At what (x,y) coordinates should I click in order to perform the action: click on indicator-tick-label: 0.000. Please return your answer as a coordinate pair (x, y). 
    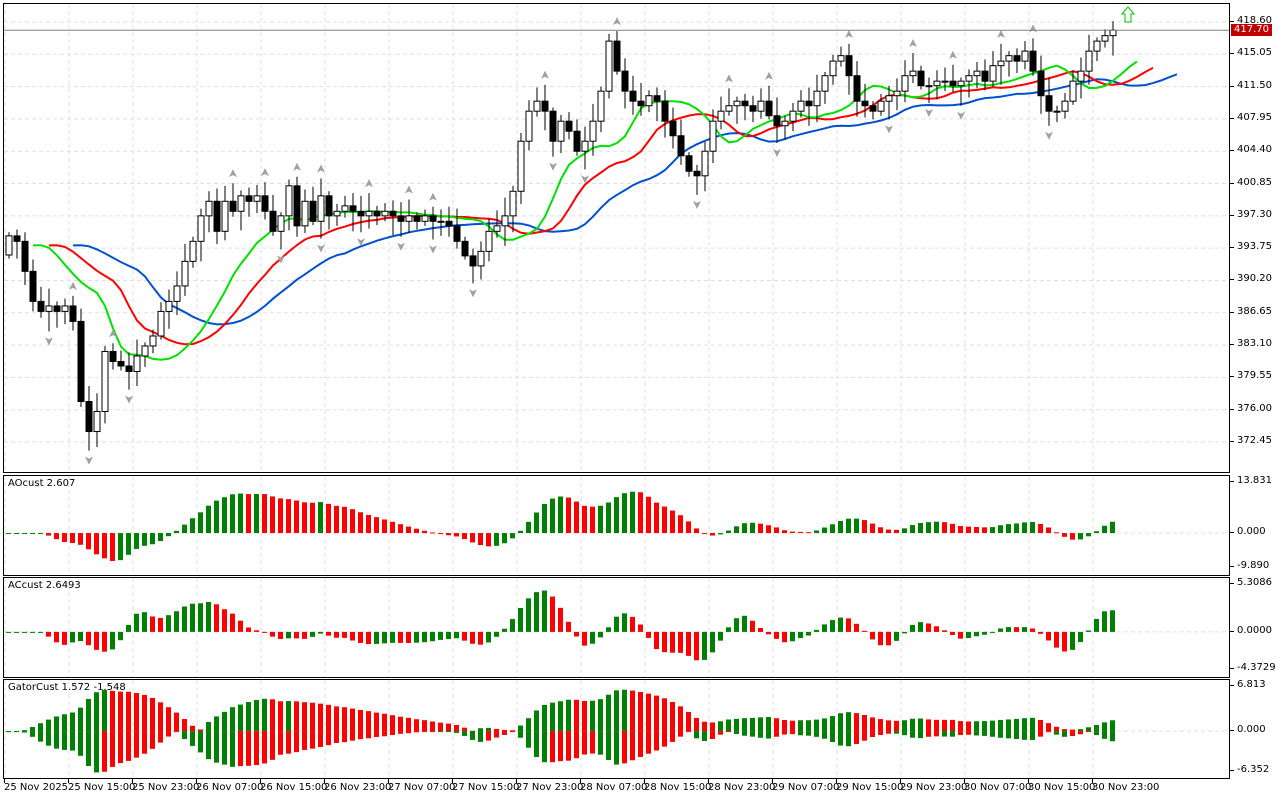
    Looking at the image, I should click on (1248, 531).